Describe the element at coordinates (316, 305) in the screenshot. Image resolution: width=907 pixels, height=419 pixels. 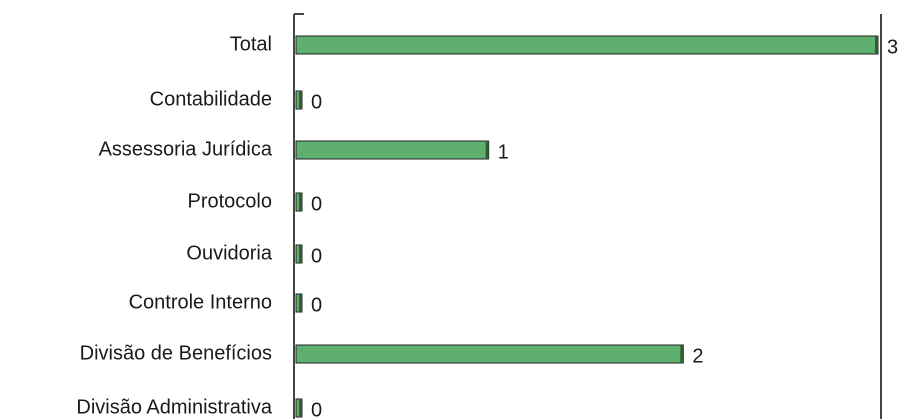
I see `value-label-5: 0` at that location.